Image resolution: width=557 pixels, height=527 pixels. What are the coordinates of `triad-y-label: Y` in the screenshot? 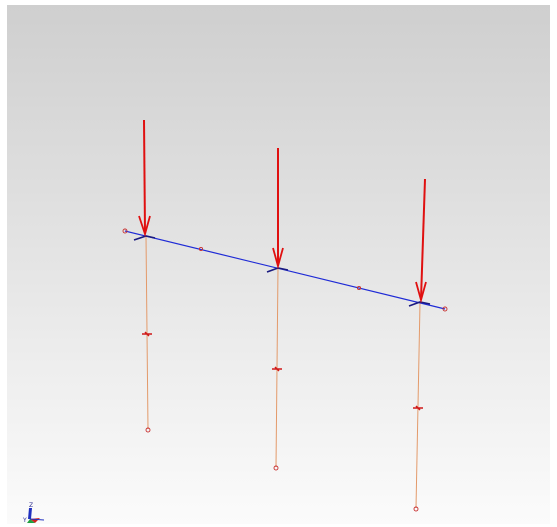 It's located at (25, 520).